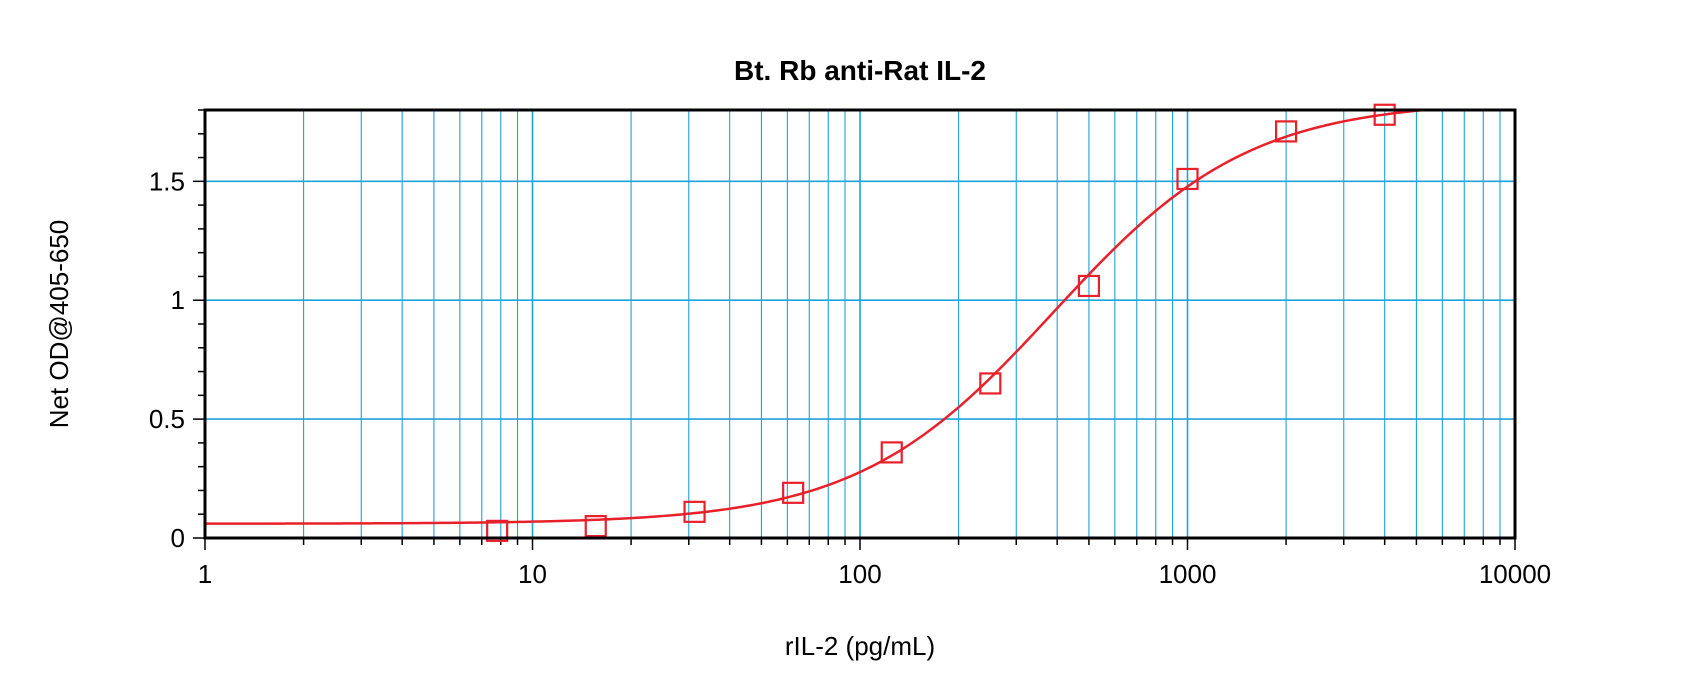  I want to click on x-tick-label: 10000, so click(1515, 574).